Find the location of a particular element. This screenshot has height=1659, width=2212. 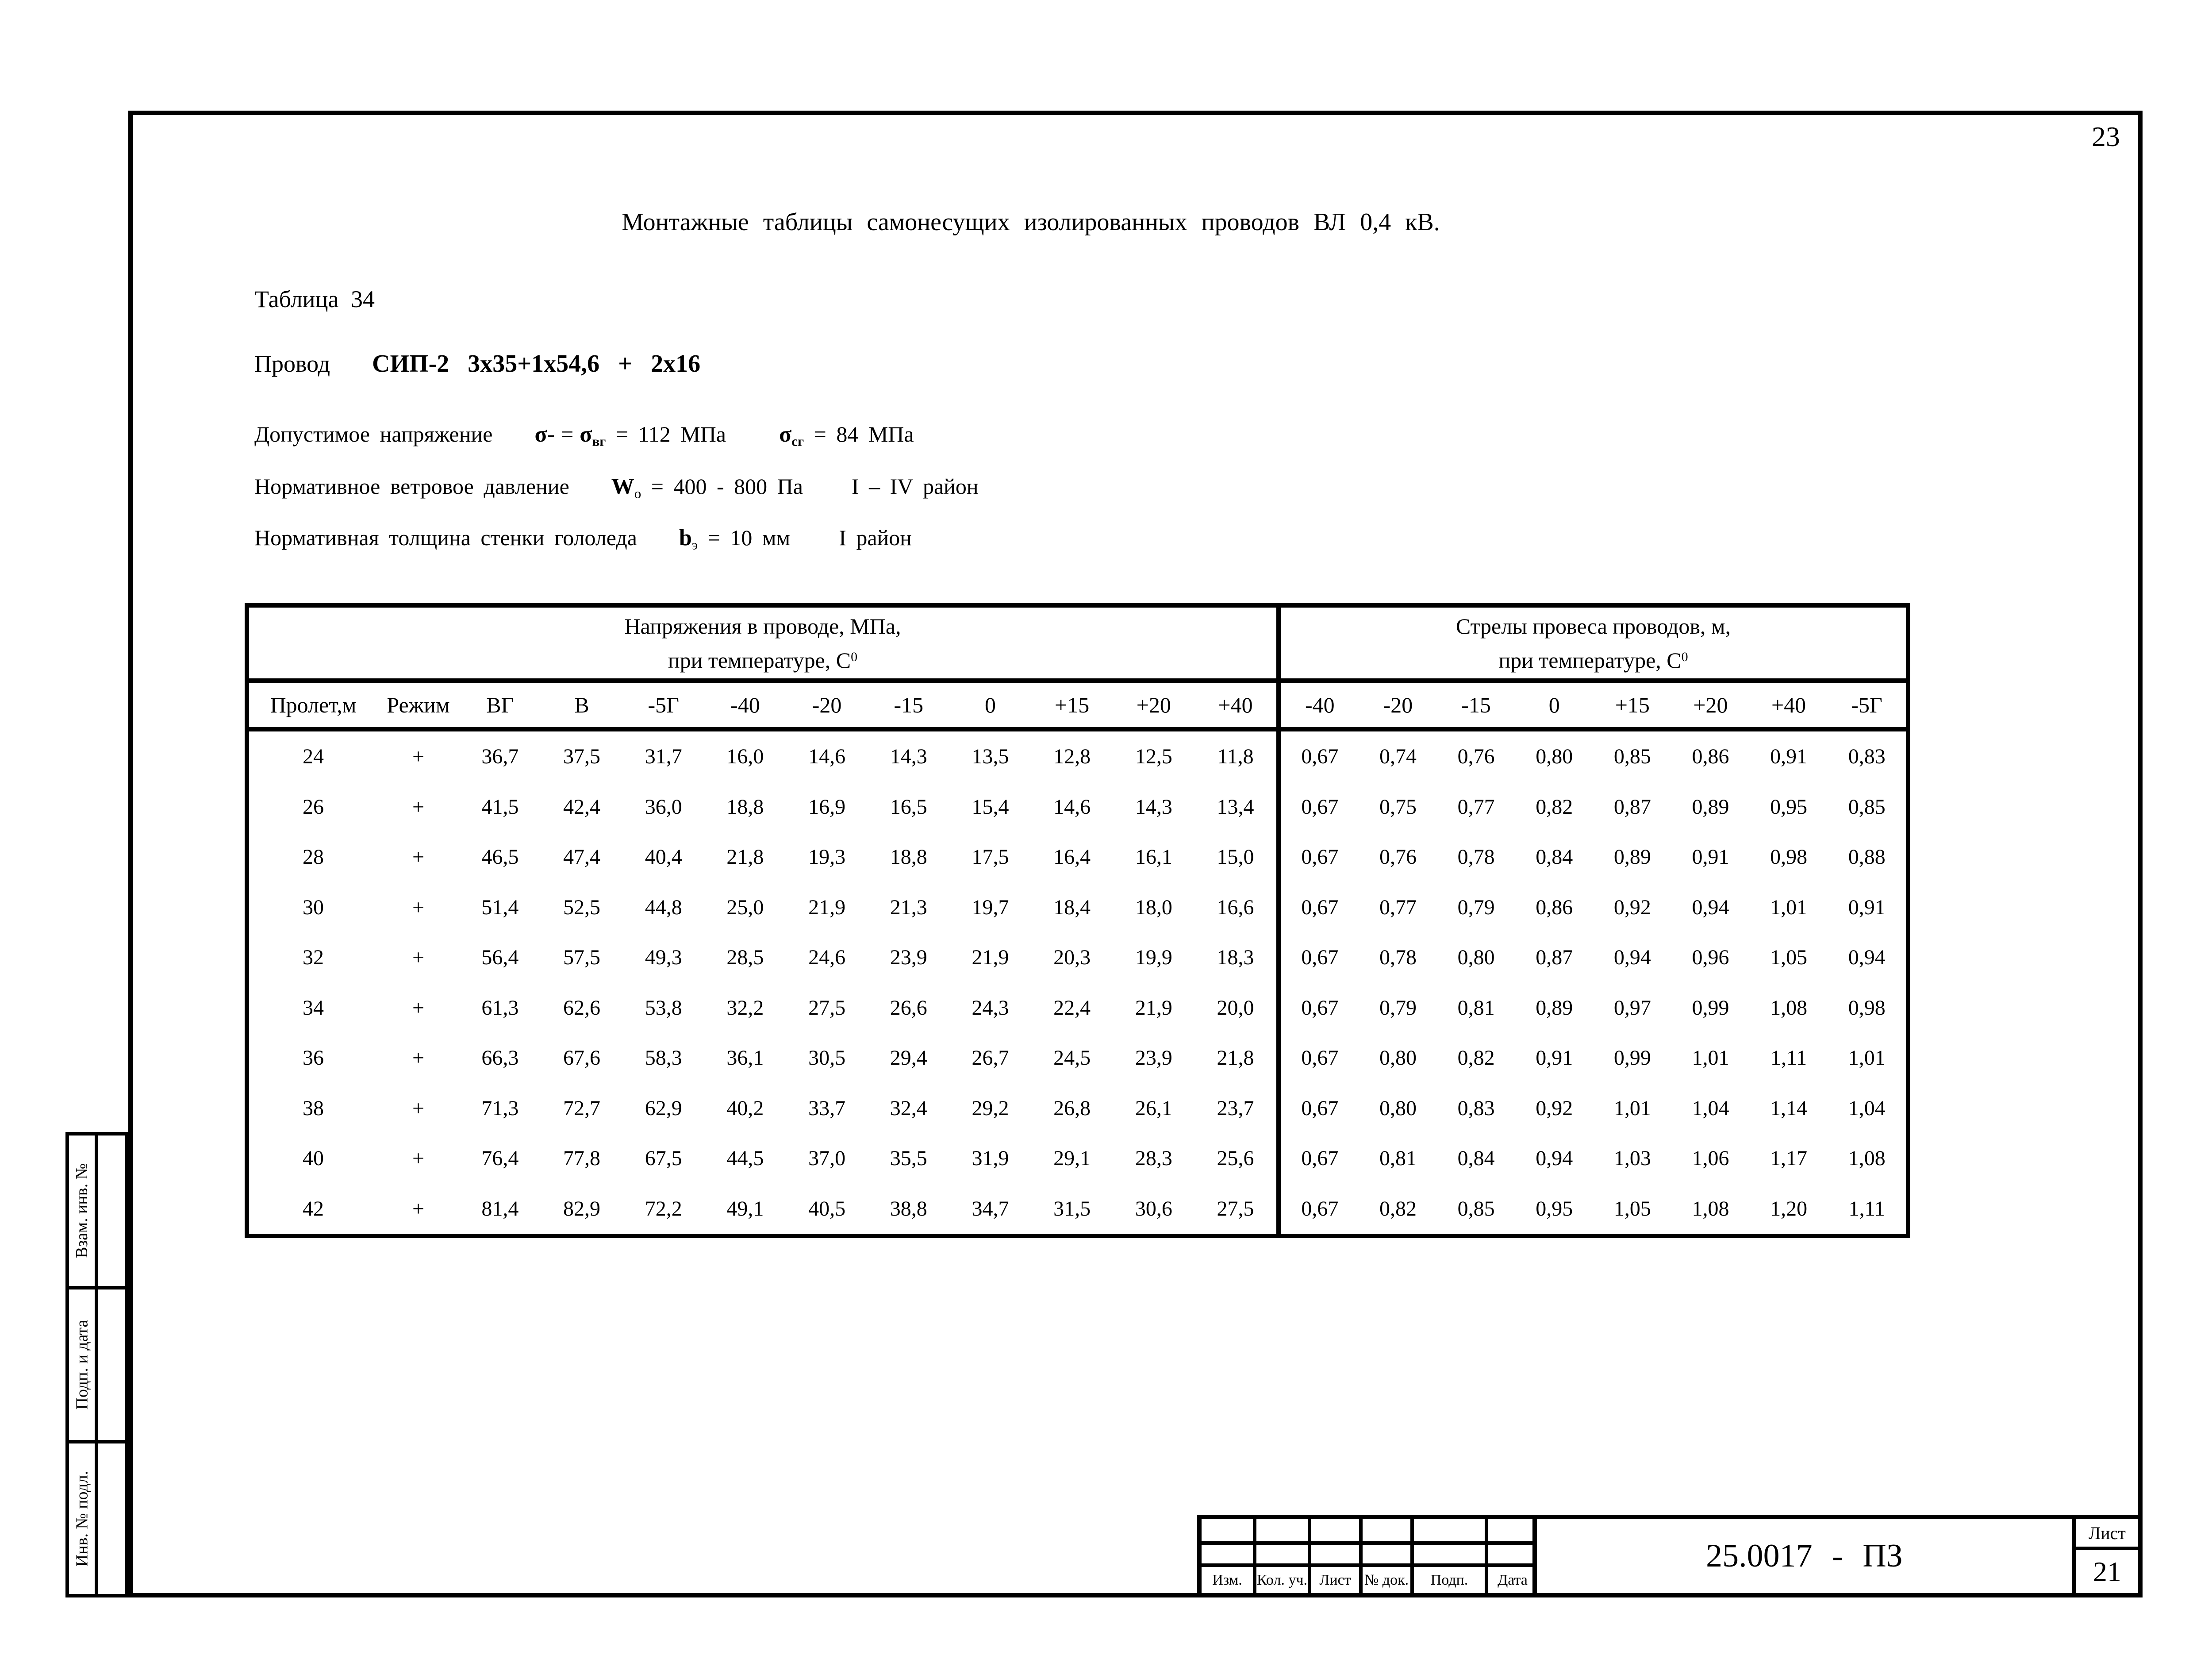

row-sag-cells: 0,67 0,81 0,84 0,94 1,03 1,06 1,17 1,08 is located at coordinates (1591, 1158).